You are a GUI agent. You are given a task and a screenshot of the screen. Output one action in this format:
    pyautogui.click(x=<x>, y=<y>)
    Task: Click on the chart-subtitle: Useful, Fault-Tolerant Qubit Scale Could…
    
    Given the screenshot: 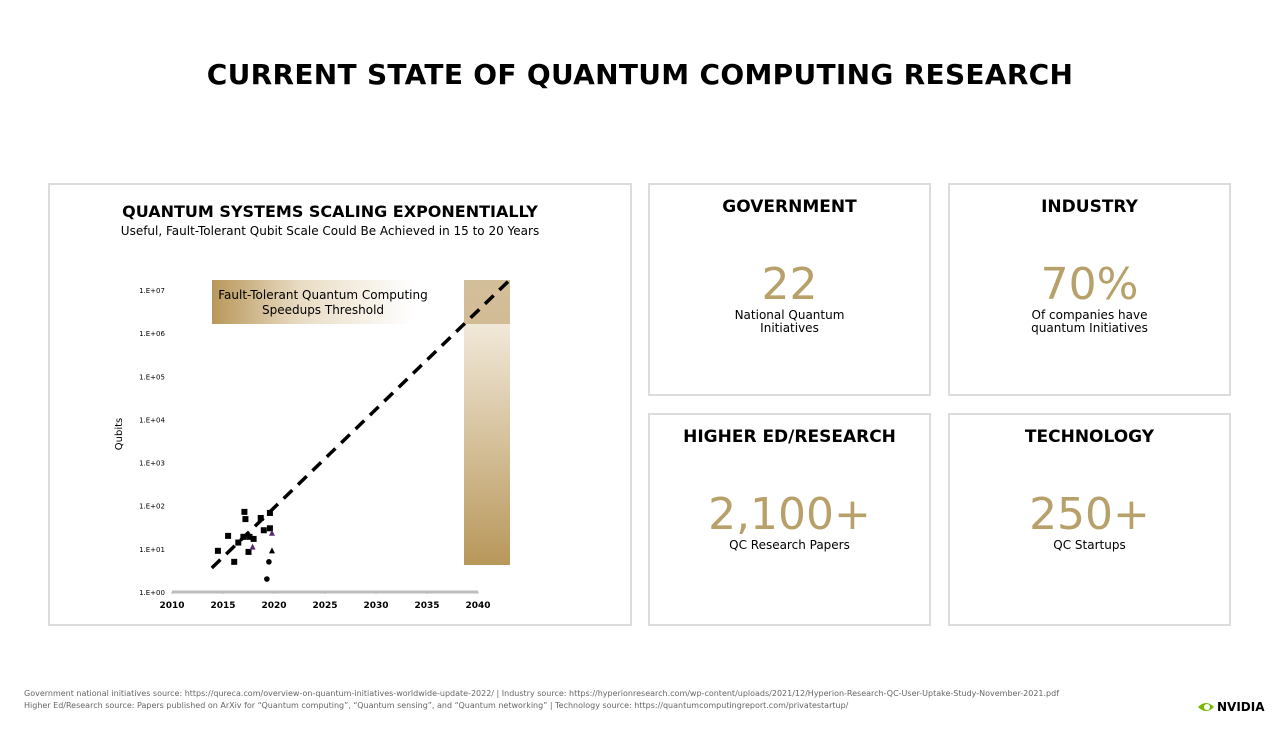 What is the action you would take?
    pyautogui.click(x=330, y=231)
    